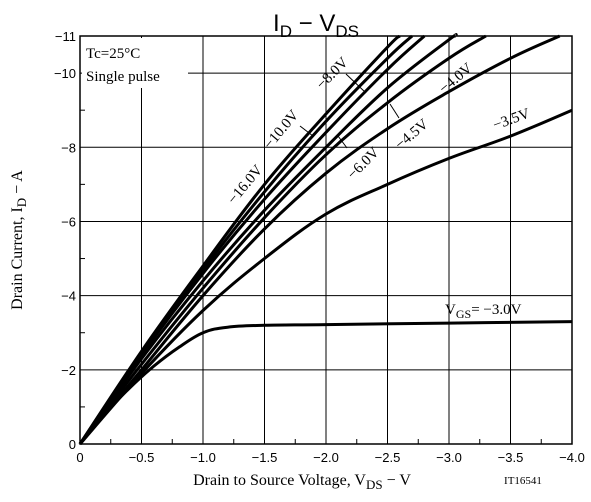  Describe the element at coordinates (68, 147) in the screenshot. I see `y-tick-label: −8` at that location.